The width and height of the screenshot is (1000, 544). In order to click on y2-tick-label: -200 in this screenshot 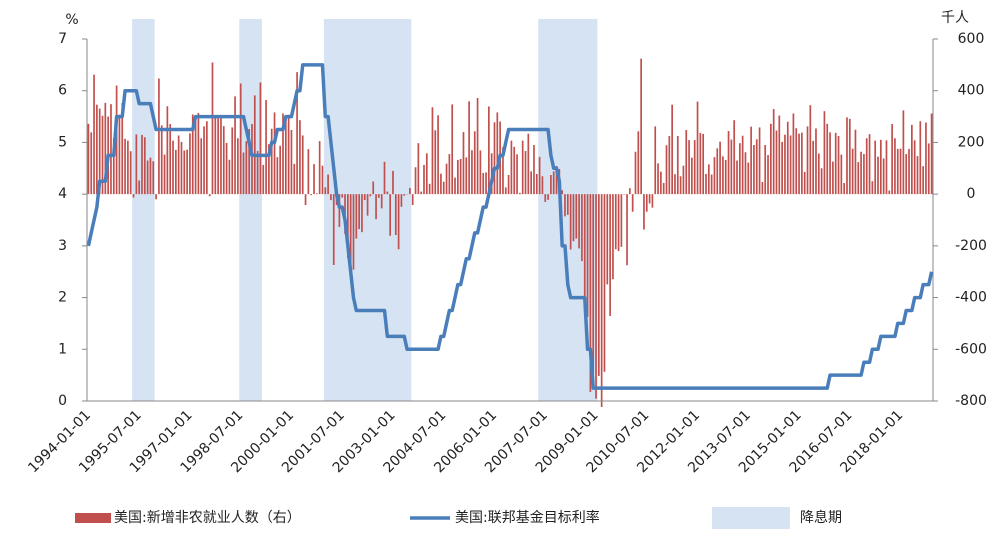, I will do `click(971, 246)`.